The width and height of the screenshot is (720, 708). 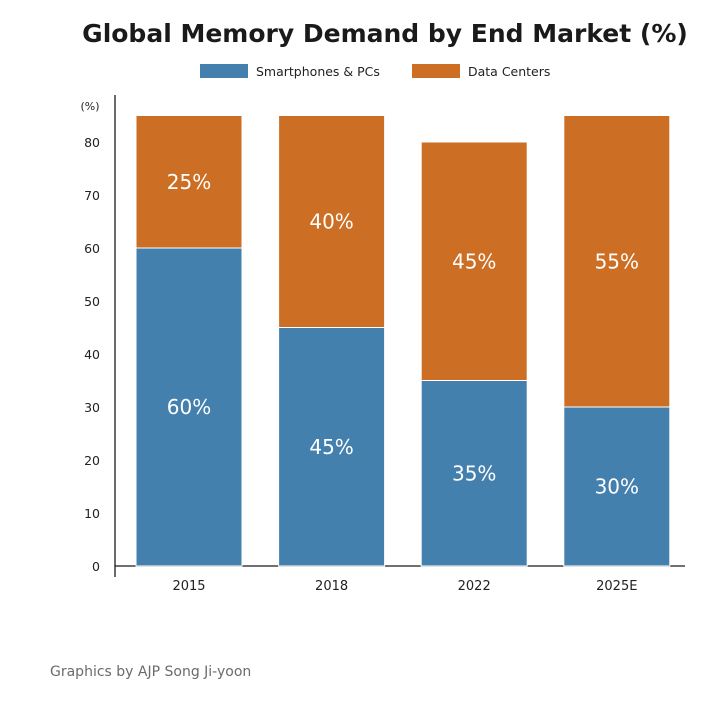 I want to click on bar-smartphones-pcs-2015, so click(x=189, y=407).